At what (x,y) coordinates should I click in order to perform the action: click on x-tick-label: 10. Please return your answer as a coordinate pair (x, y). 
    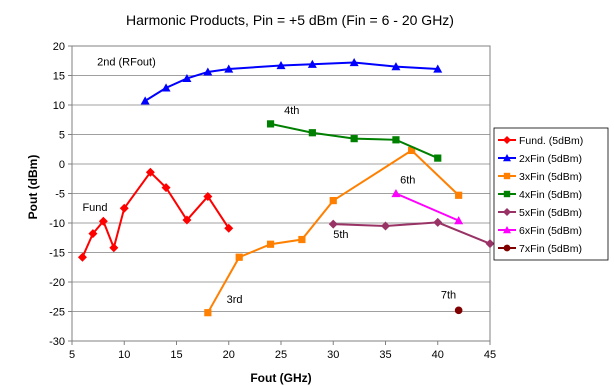
    Looking at the image, I should click on (124, 355).